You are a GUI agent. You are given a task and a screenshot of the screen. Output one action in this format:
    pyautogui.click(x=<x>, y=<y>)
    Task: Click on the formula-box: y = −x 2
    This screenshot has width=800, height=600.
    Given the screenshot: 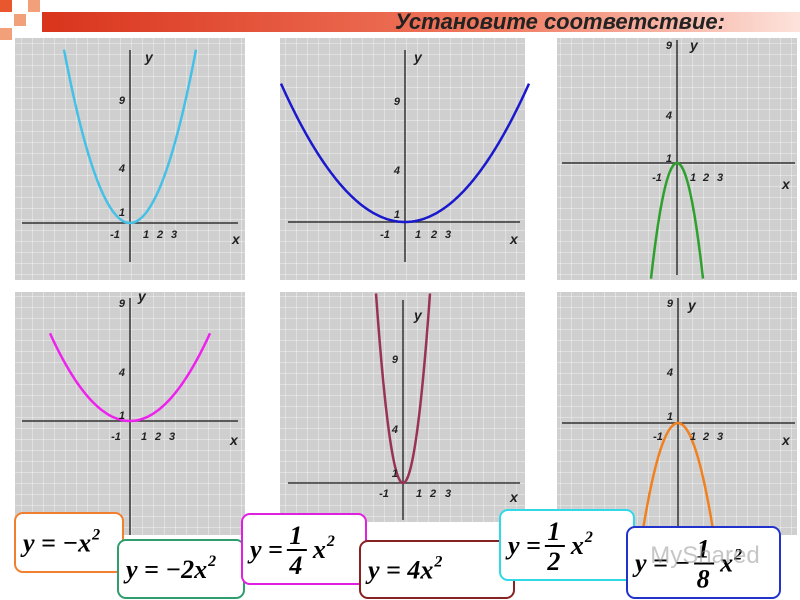 What is the action you would take?
    pyautogui.click(x=69, y=542)
    